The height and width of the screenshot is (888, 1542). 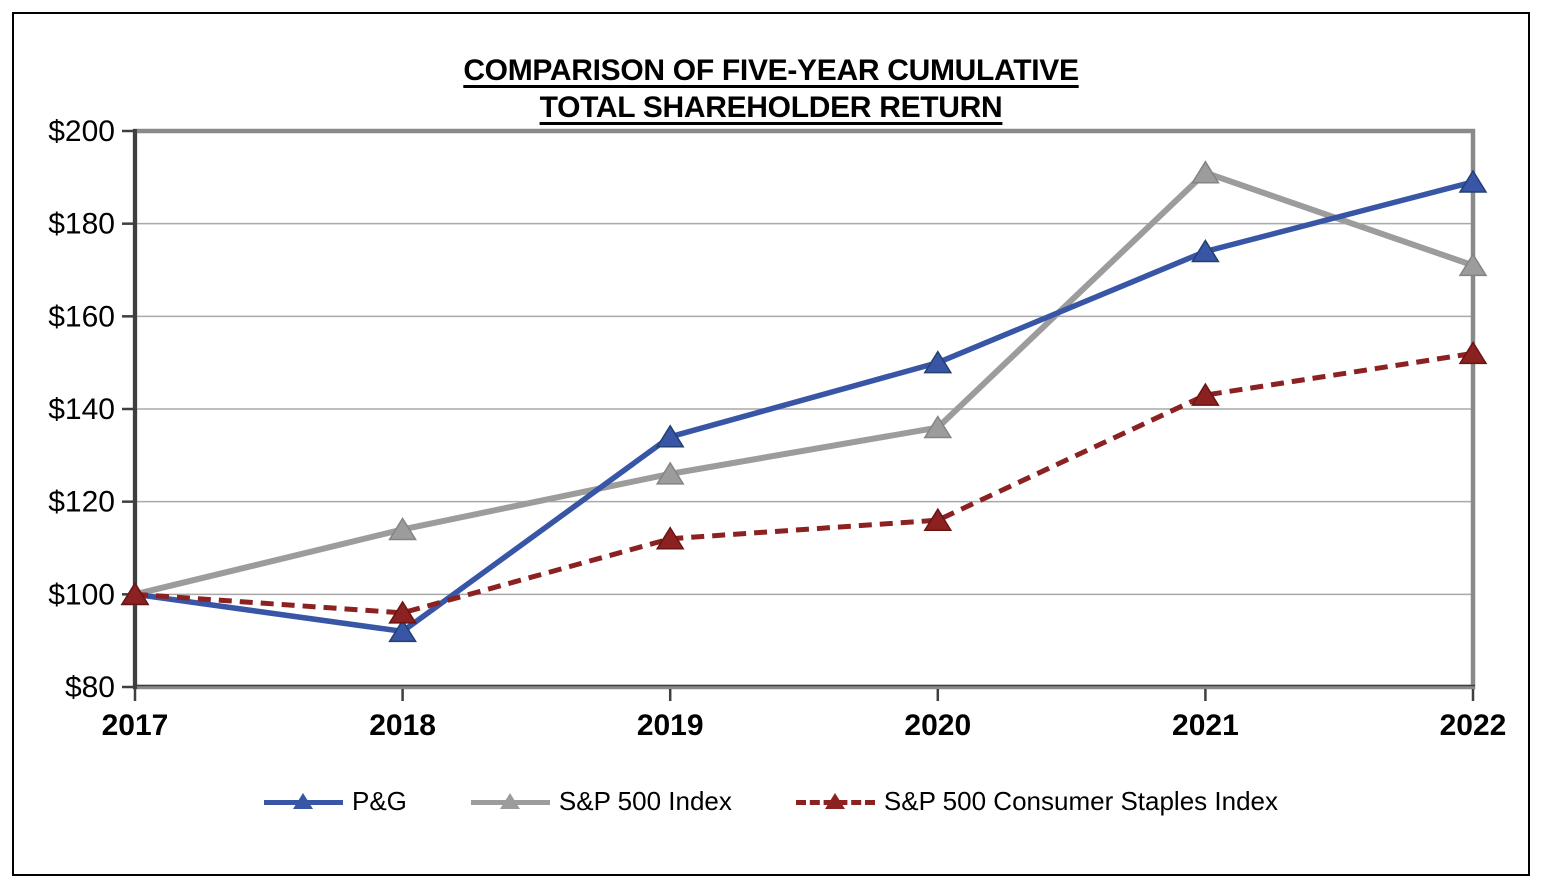 What do you see at coordinates (1205, 725) in the screenshot?
I see `x-tick-label: 2021` at bounding box center [1205, 725].